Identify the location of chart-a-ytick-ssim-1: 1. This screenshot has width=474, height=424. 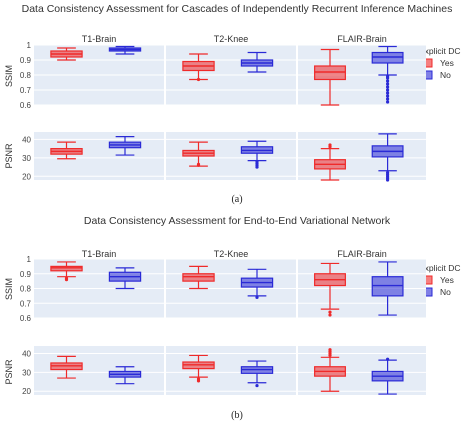
(29, 45).